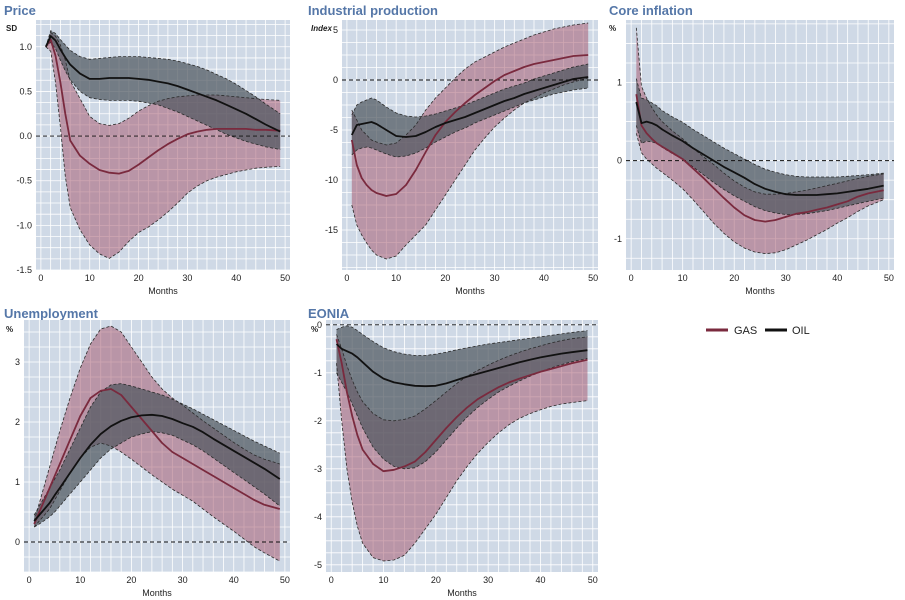  What do you see at coordinates (321, 28) in the screenshot?
I see `y-unit-label: Index` at bounding box center [321, 28].